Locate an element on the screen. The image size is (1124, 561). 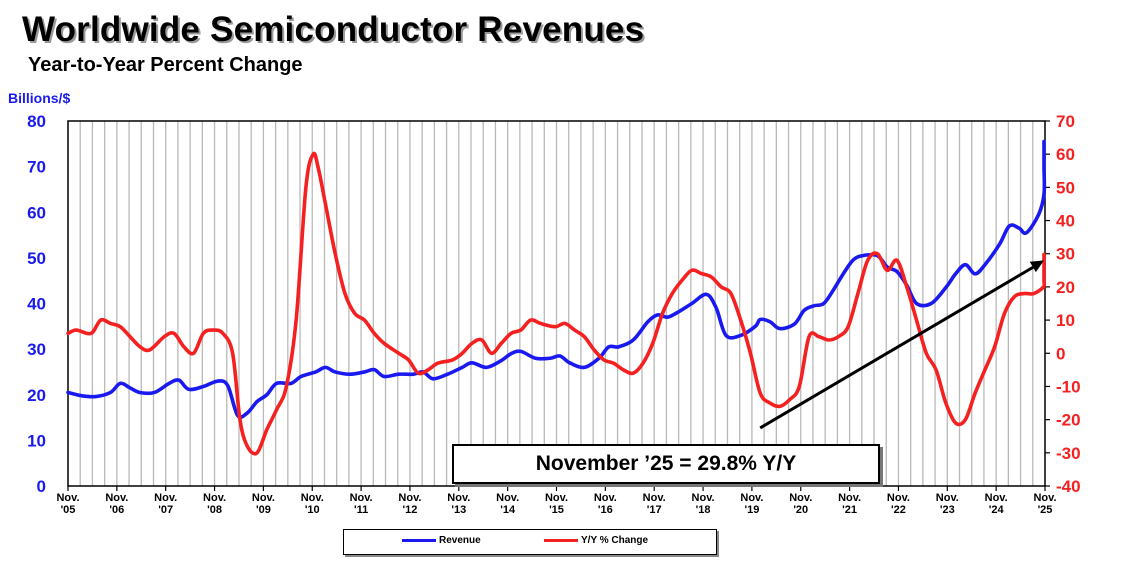
x-tick-year: '07 is located at coordinates (165, 510).